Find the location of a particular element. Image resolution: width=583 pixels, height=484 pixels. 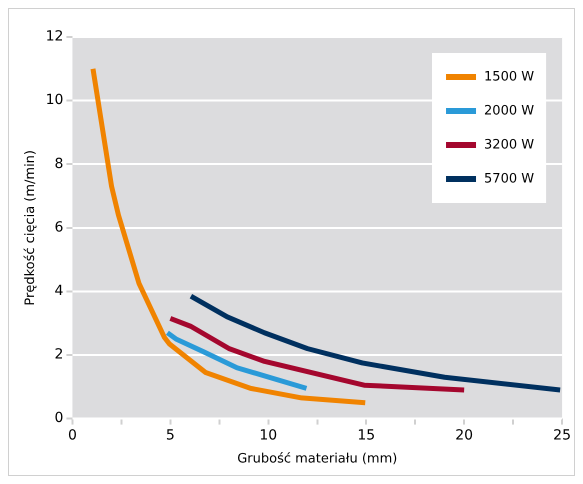

x-tick-label: 5 is located at coordinates (170, 436).